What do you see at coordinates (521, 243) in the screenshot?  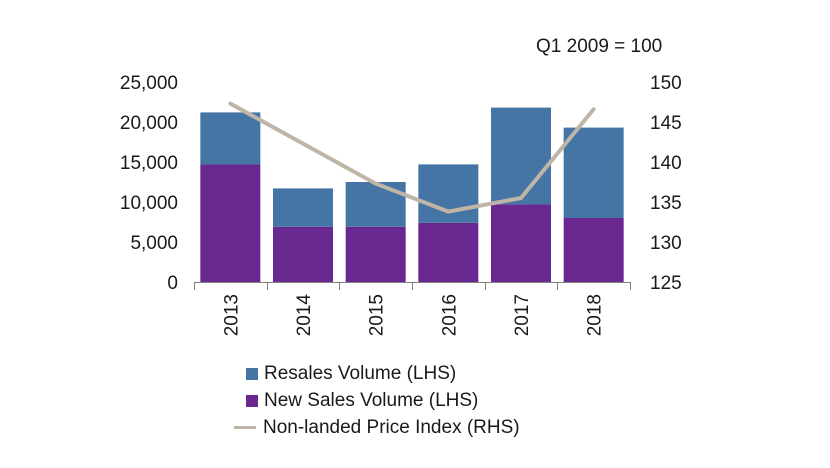 I see `bar-new-sales-2017` at bounding box center [521, 243].